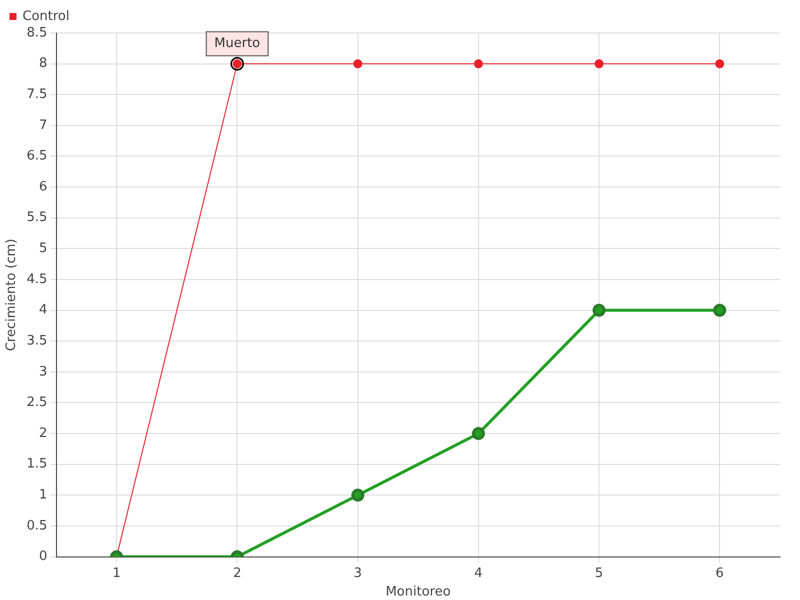 This screenshot has width=800, height=600. What do you see at coordinates (237, 44) in the screenshot?
I see `annotation: Muerto` at bounding box center [237, 44].